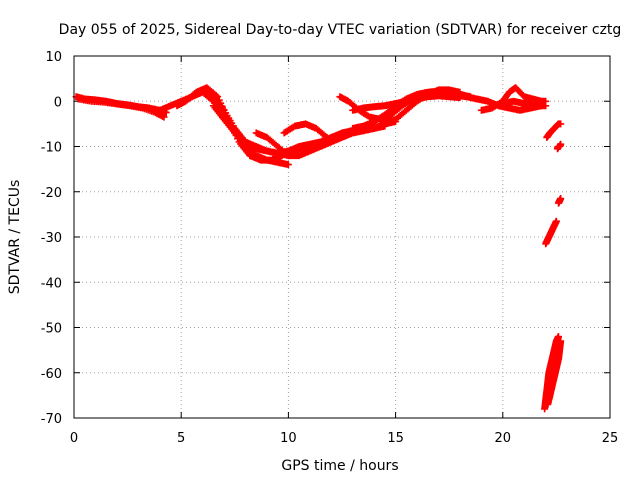 The image size is (640, 480). Describe the element at coordinates (51, 419) in the screenshot. I see `y-tick-label: -70` at that location.